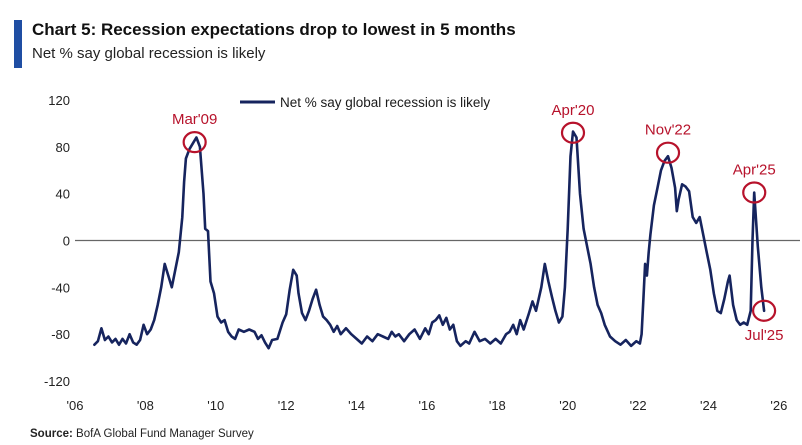  I want to click on y-tick-label: 40, so click(63, 194).